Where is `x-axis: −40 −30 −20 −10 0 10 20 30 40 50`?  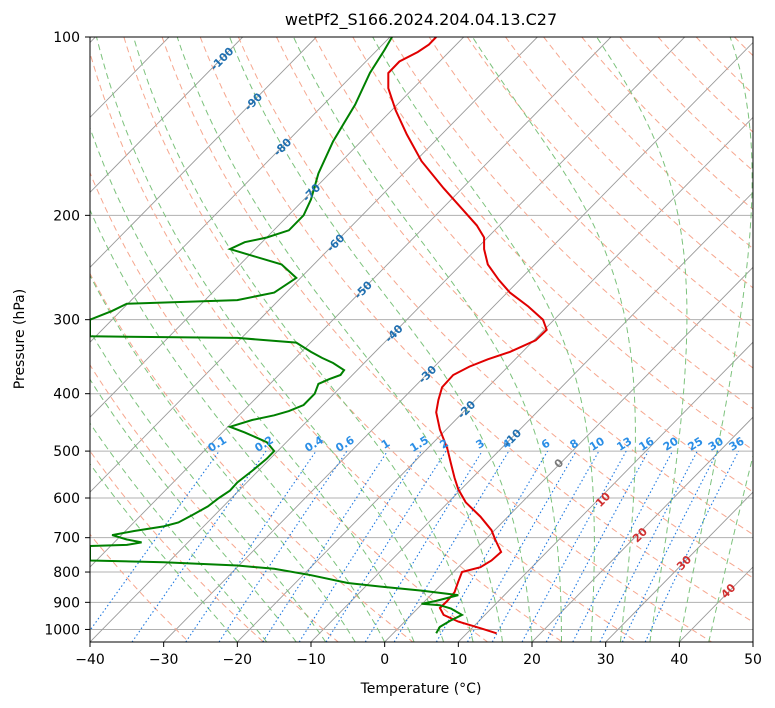 x-axis: −40 −30 −20 −10 0 10 20 30 40 50 is located at coordinates (418, 655).